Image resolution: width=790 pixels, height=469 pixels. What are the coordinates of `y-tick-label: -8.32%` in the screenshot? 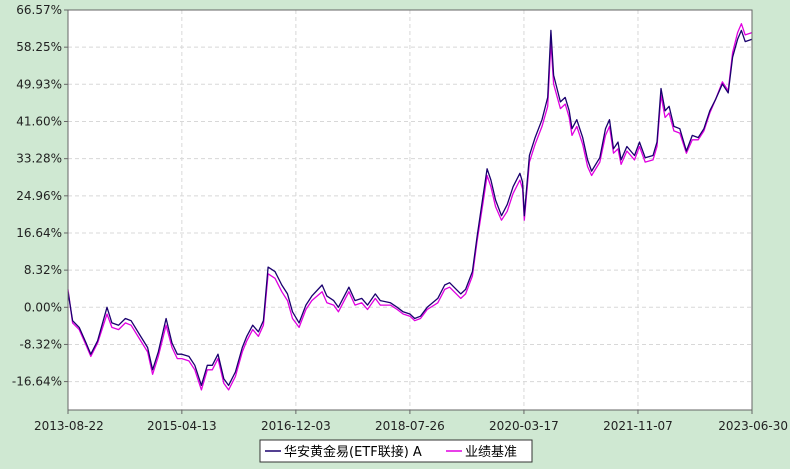 It's located at (41, 344).